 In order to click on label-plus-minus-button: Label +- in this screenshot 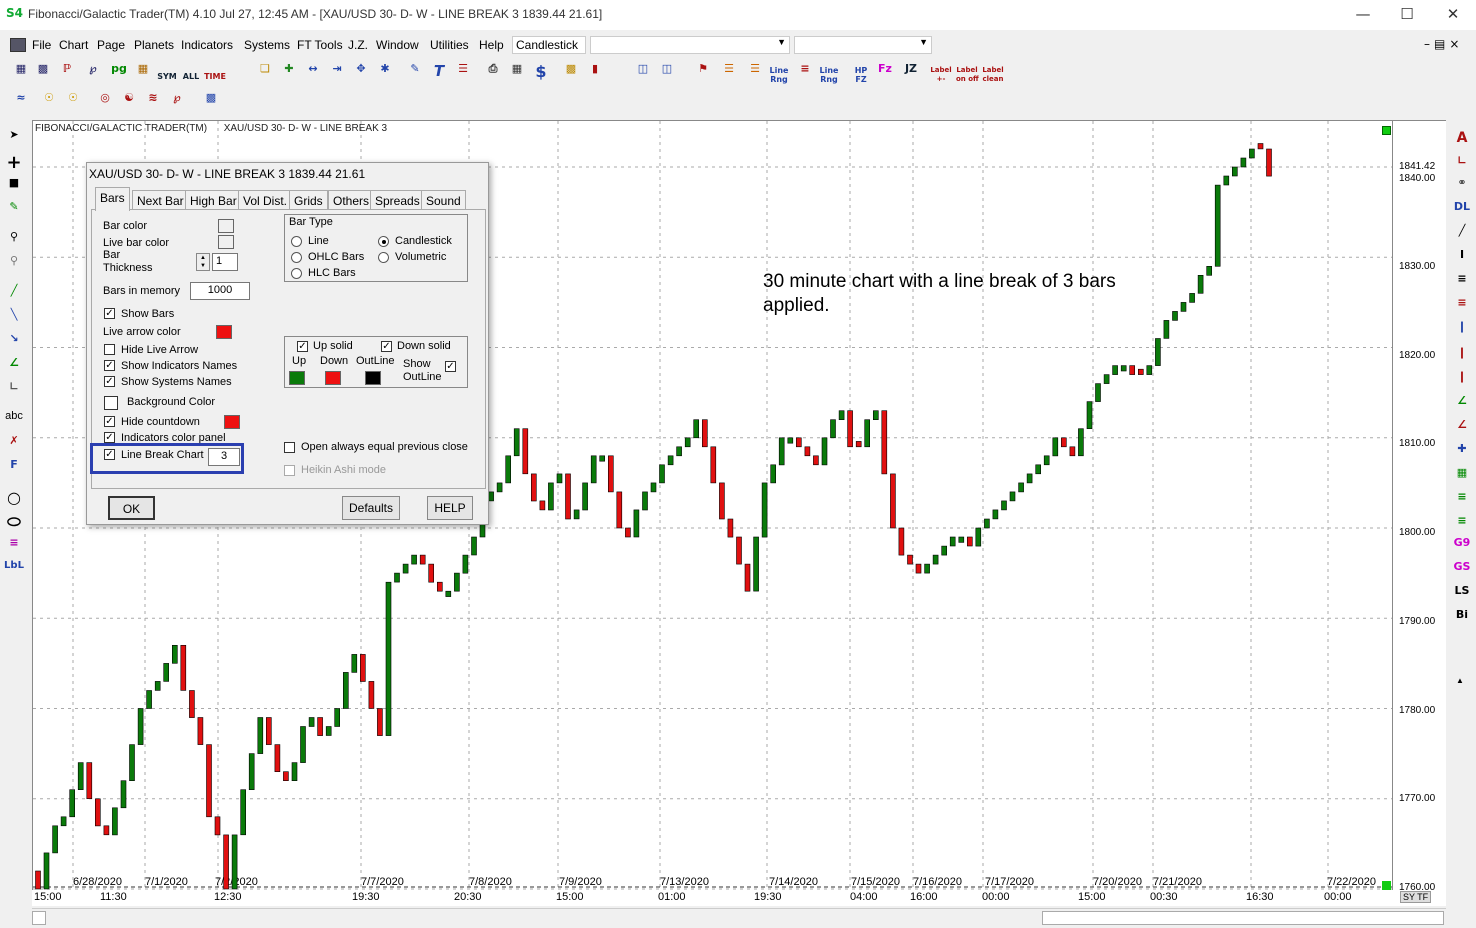, I will do `click(941, 74)`.